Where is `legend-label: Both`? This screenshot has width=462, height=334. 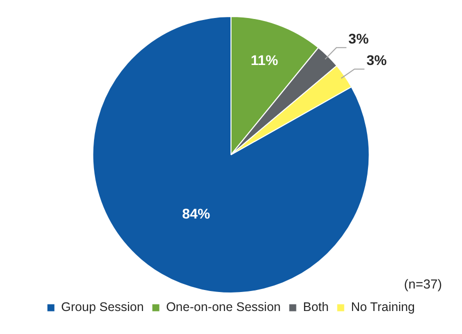
legend-label: Both is located at coordinates (315, 307).